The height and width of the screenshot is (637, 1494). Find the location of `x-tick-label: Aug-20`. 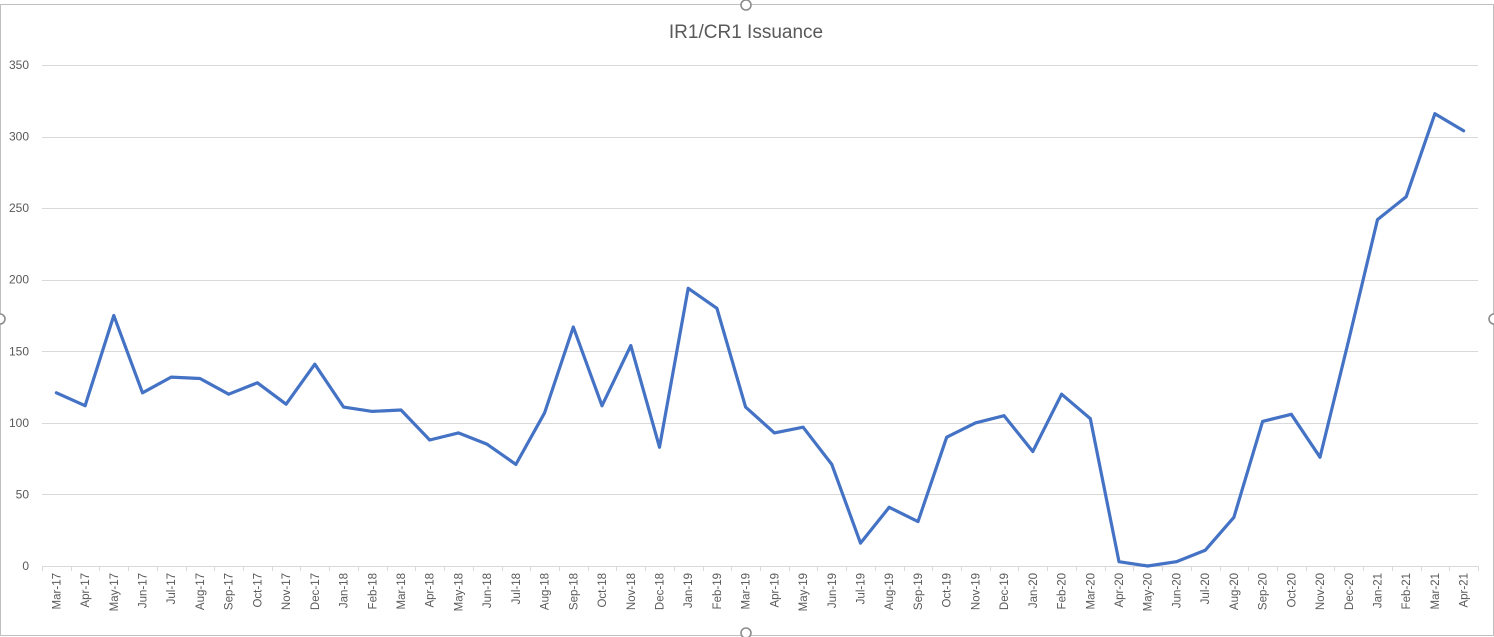

x-tick-label: Aug-20 is located at coordinates (1235, 591).